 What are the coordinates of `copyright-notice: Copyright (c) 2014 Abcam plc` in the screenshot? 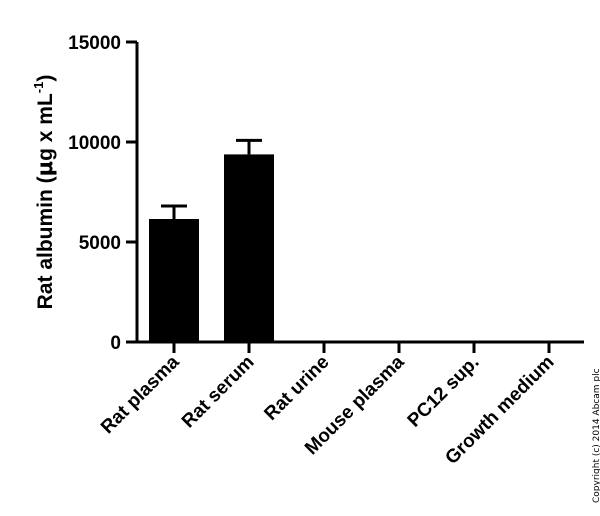 It's located at (596, 435).